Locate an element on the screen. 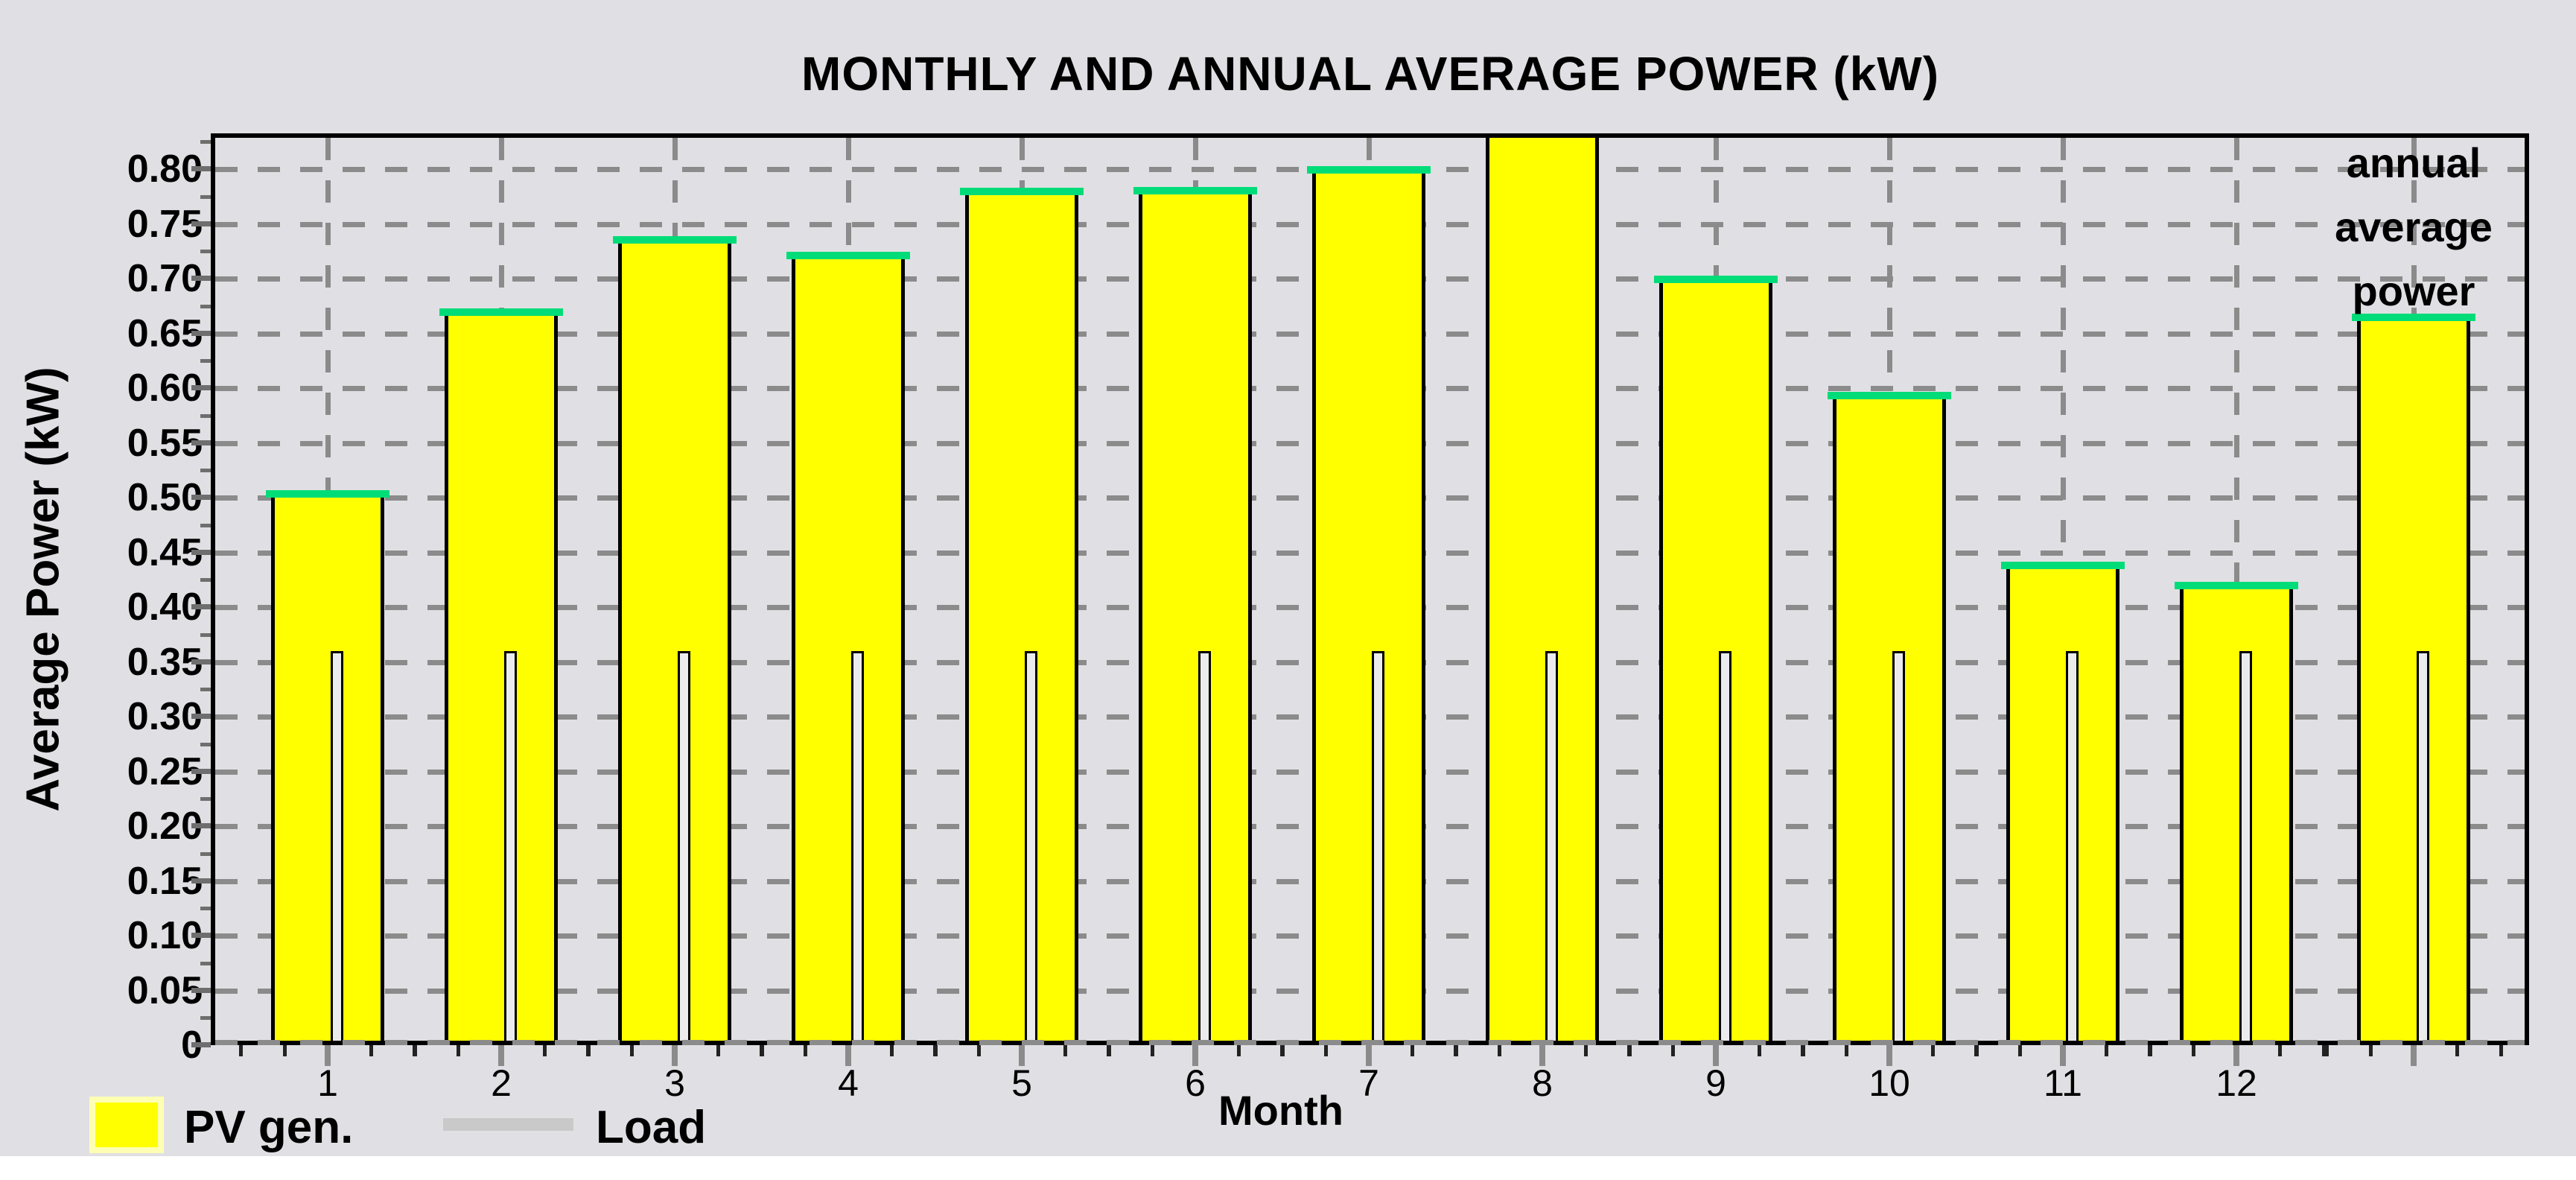 The image size is (2576, 1180). y-tick-label: 0.75 is located at coordinates (165, 224).